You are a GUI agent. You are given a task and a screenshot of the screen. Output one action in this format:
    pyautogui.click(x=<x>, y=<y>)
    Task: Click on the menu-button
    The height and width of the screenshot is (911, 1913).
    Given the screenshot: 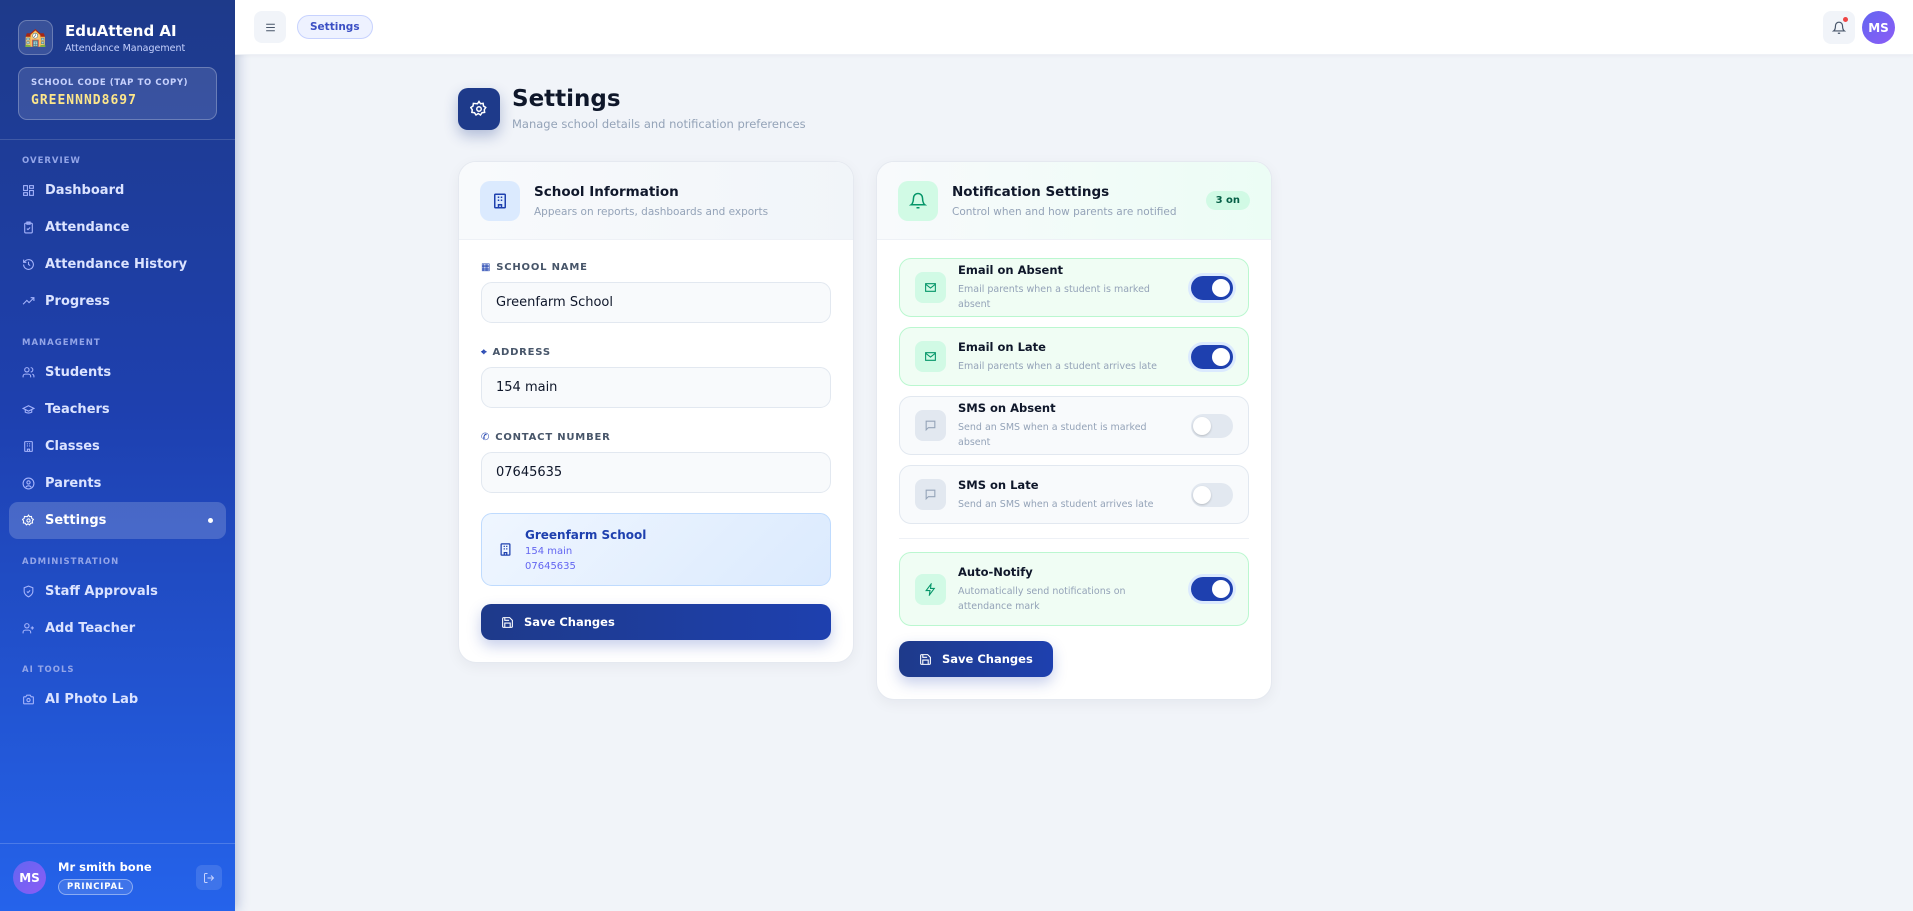 What is the action you would take?
    pyautogui.click(x=270, y=27)
    